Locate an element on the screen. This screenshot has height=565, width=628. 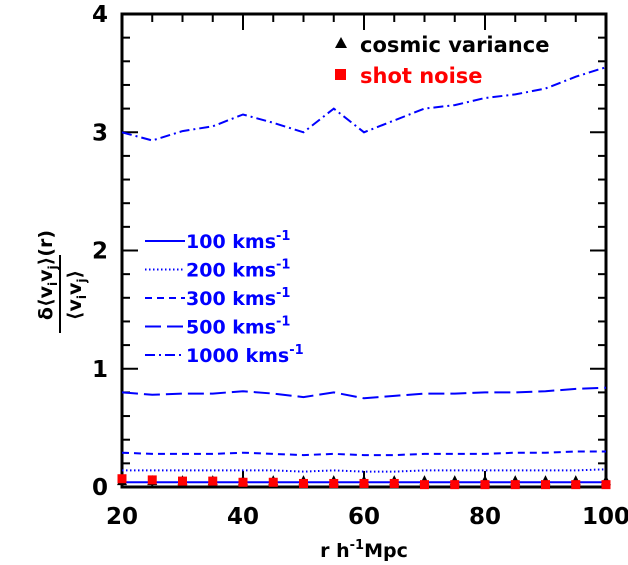
x-axis-title: r h-1Mpc is located at coordinates (364, 550).